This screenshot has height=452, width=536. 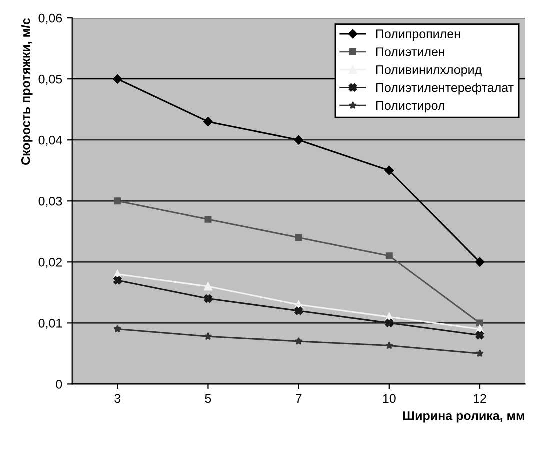 What do you see at coordinates (463, 417) in the screenshot?
I see `x-axis-title: Ширина ролика, мм` at bounding box center [463, 417].